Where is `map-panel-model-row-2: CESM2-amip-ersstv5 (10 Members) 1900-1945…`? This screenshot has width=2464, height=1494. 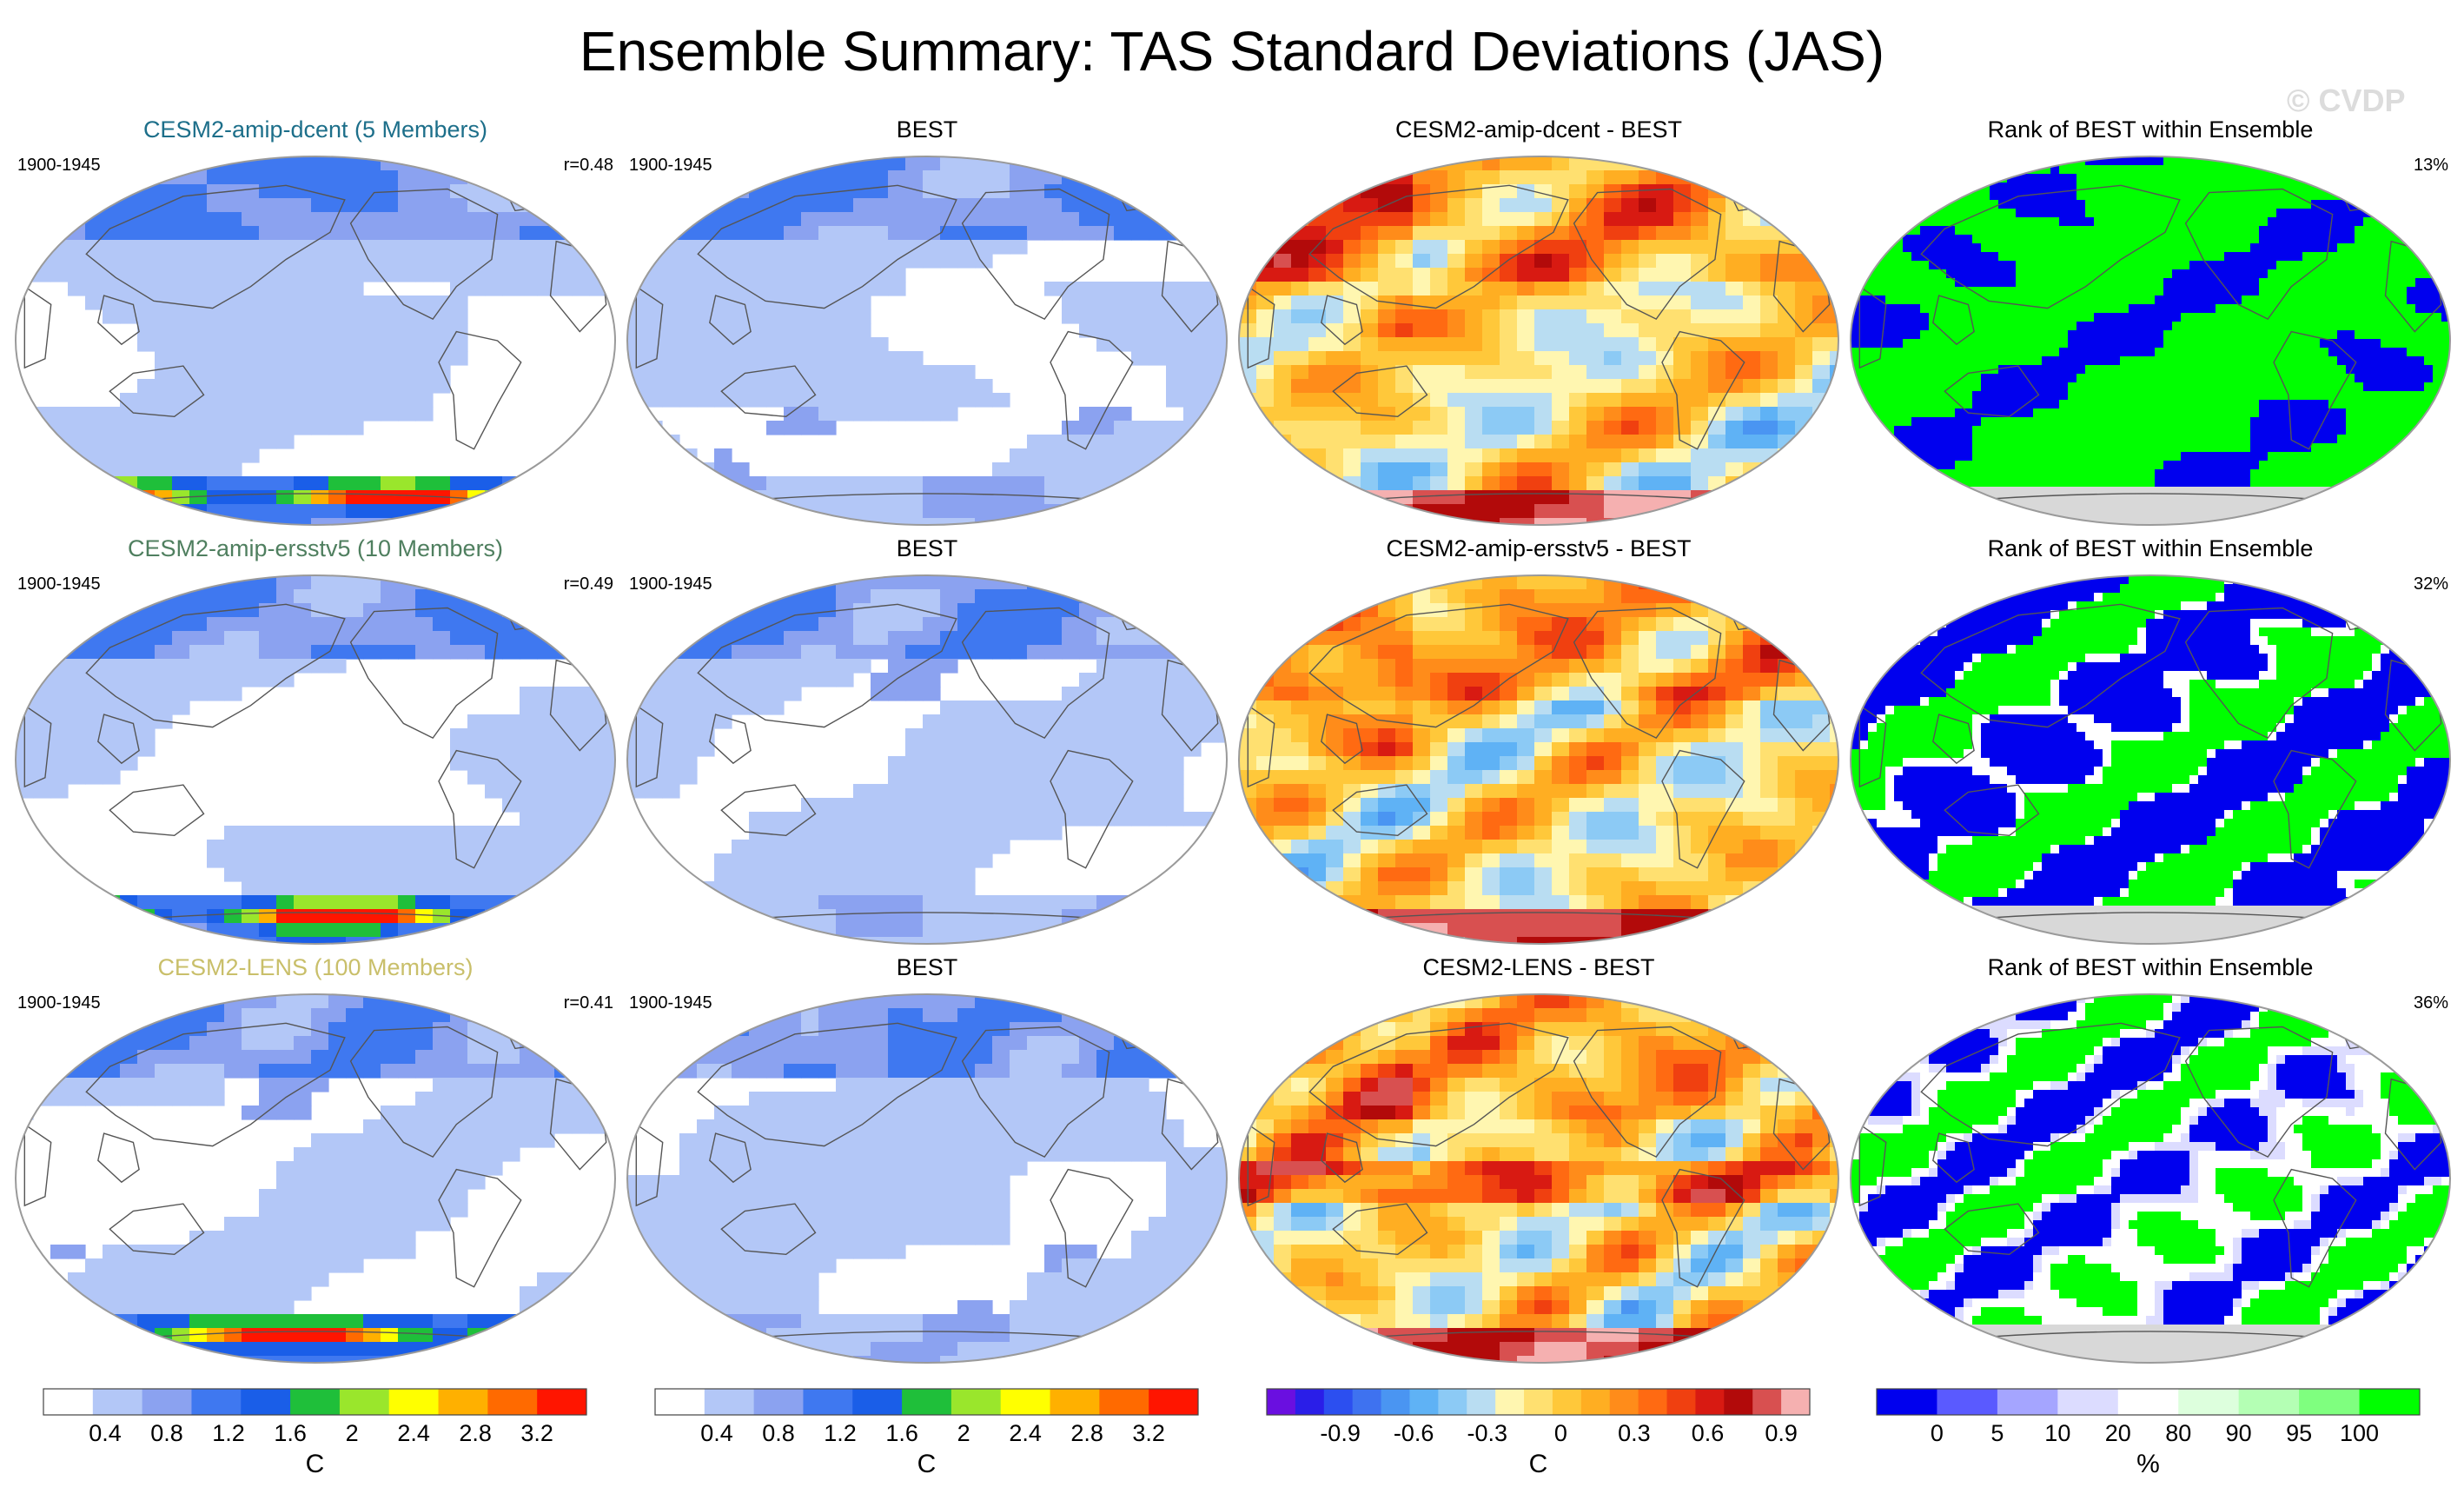 map-panel-model-row-2: CESM2-amip-ersstv5 (10 Members) 1900-1945… is located at coordinates (315, 740).